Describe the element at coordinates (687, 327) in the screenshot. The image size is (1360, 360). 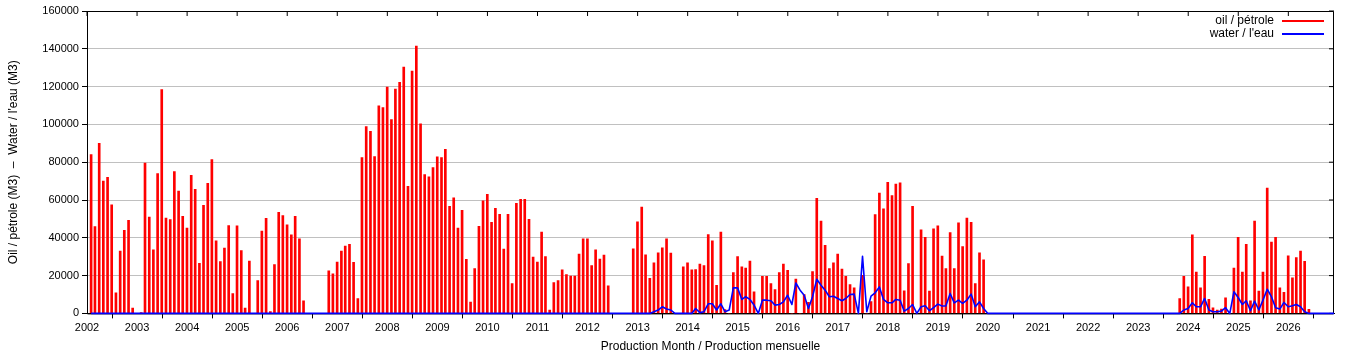
I see `x-tick-label: 2014` at that location.